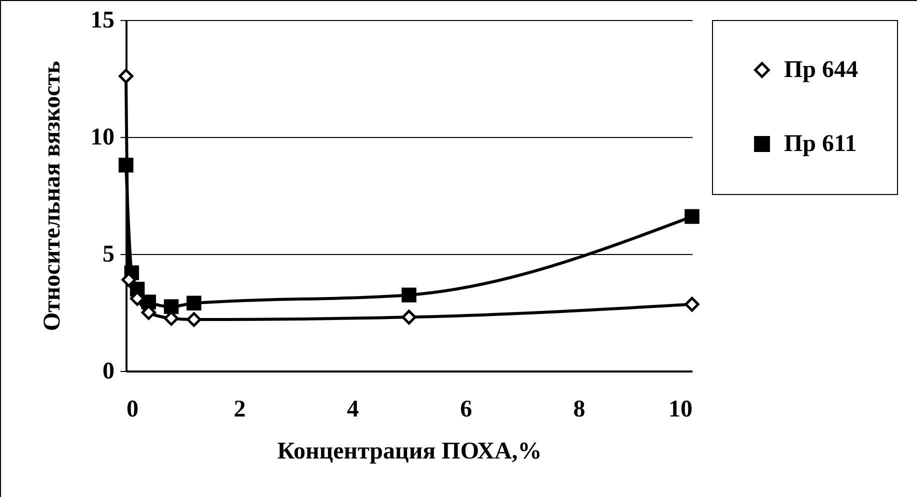  What do you see at coordinates (409, 451) in the screenshot?
I see `x-axis-title: Концентрация ПОХА,%` at bounding box center [409, 451].